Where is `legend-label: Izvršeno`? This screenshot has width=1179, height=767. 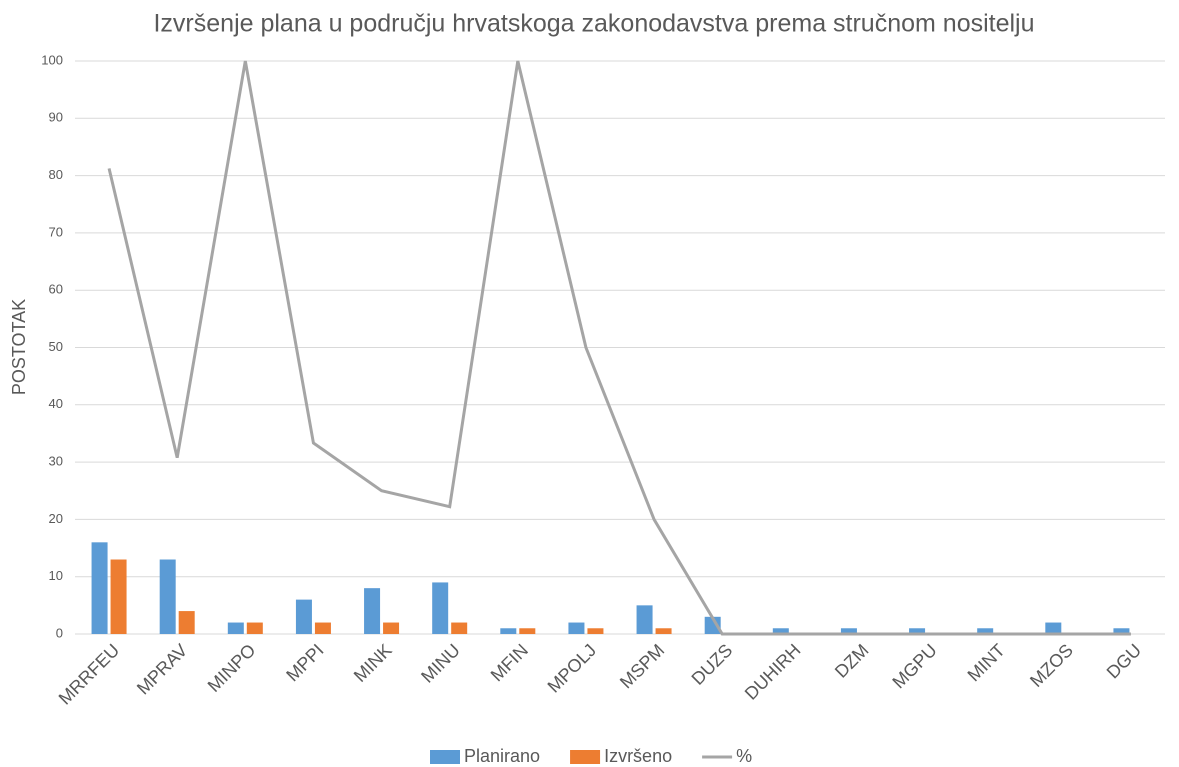
legend-label: Izvršeno is located at coordinates (638, 756).